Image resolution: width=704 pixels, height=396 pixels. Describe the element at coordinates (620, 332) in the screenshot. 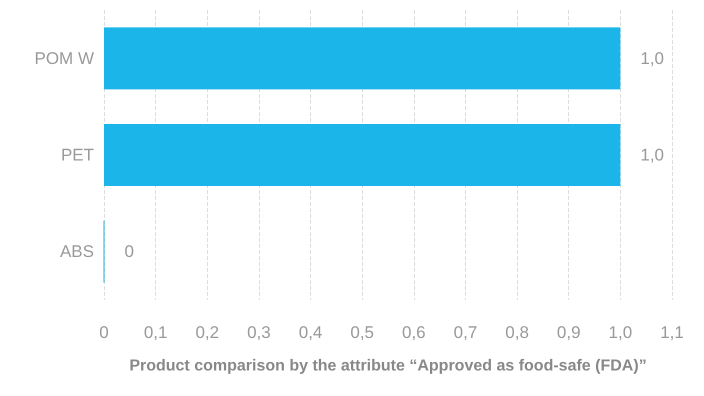

I see `x-tick-label: 1,0` at that location.